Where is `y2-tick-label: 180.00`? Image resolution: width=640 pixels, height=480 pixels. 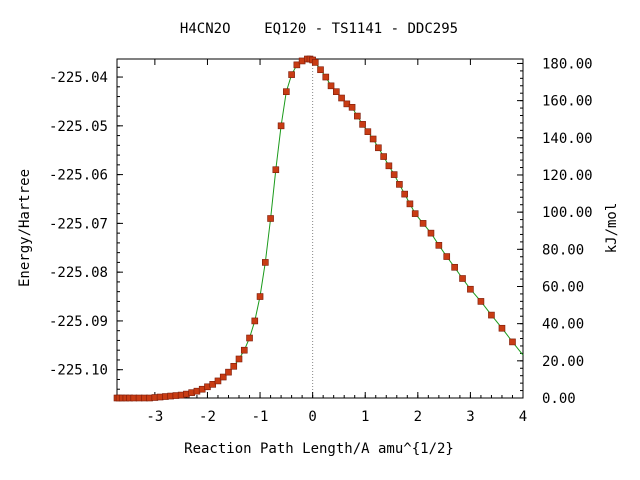
y2-tick-label: 180.00 is located at coordinates (567, 64).